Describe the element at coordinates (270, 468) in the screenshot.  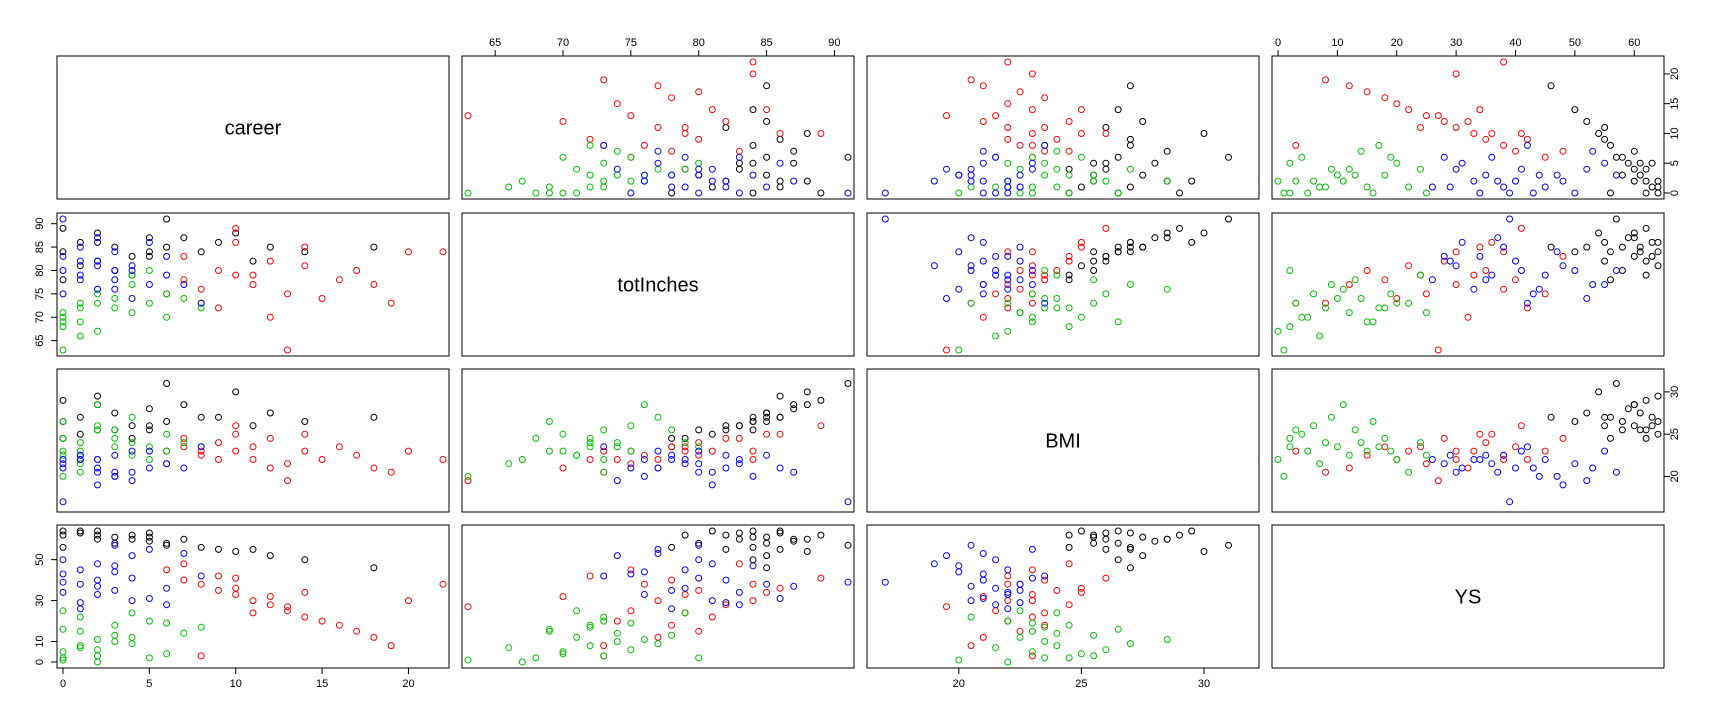
I see `point-series1-18-BMI-vs-career` at that location.